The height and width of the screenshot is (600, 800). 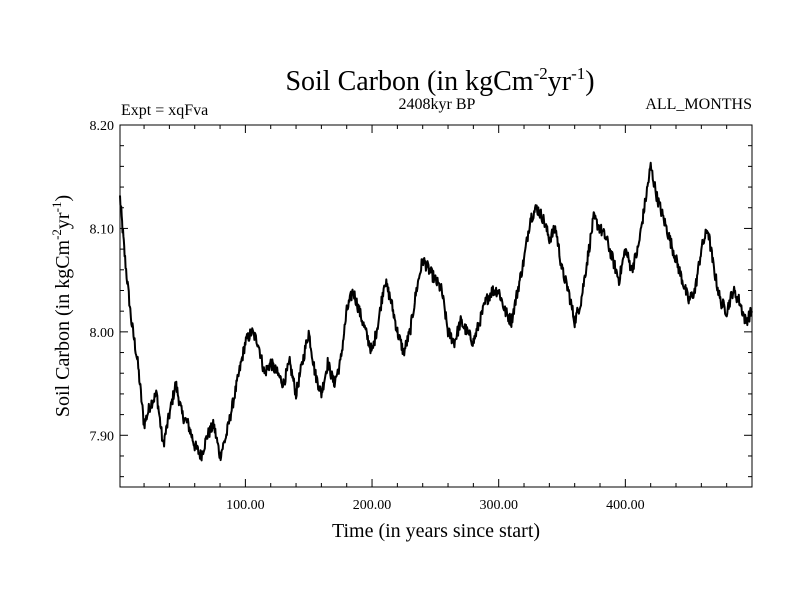 What do you see at coordinates (437, 104) in the screenshot?
I see `subtitle-period: 2408kyr BP` at bounding box center [437, 104].